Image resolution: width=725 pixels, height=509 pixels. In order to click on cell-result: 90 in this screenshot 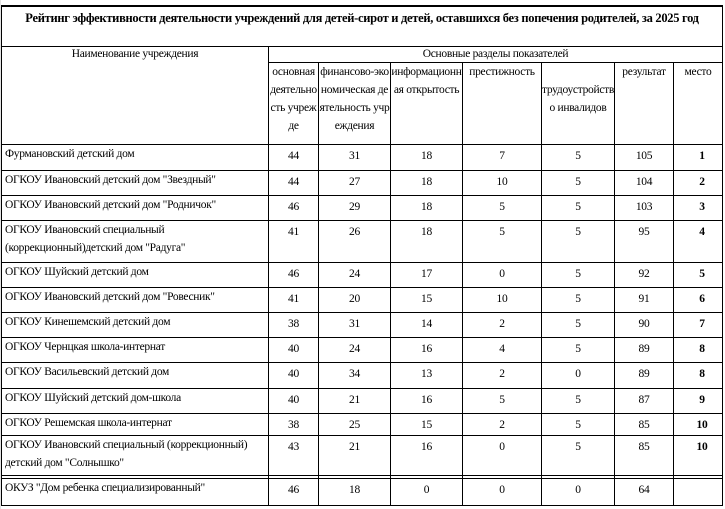, I will do `click(644, 324)`.